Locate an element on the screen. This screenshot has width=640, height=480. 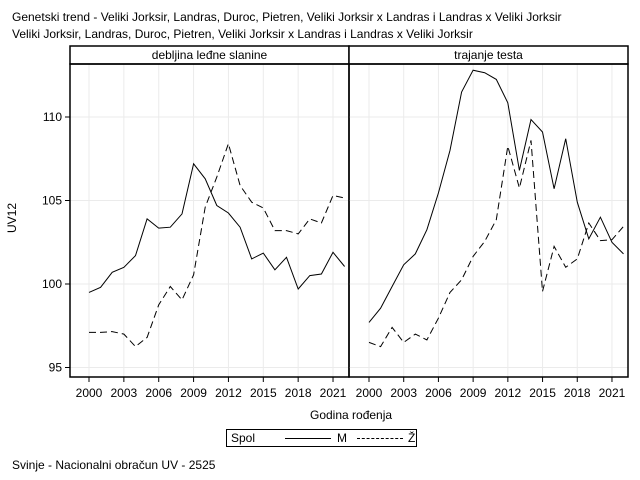
legend-label-m: M is located at coordinates (342, 438).